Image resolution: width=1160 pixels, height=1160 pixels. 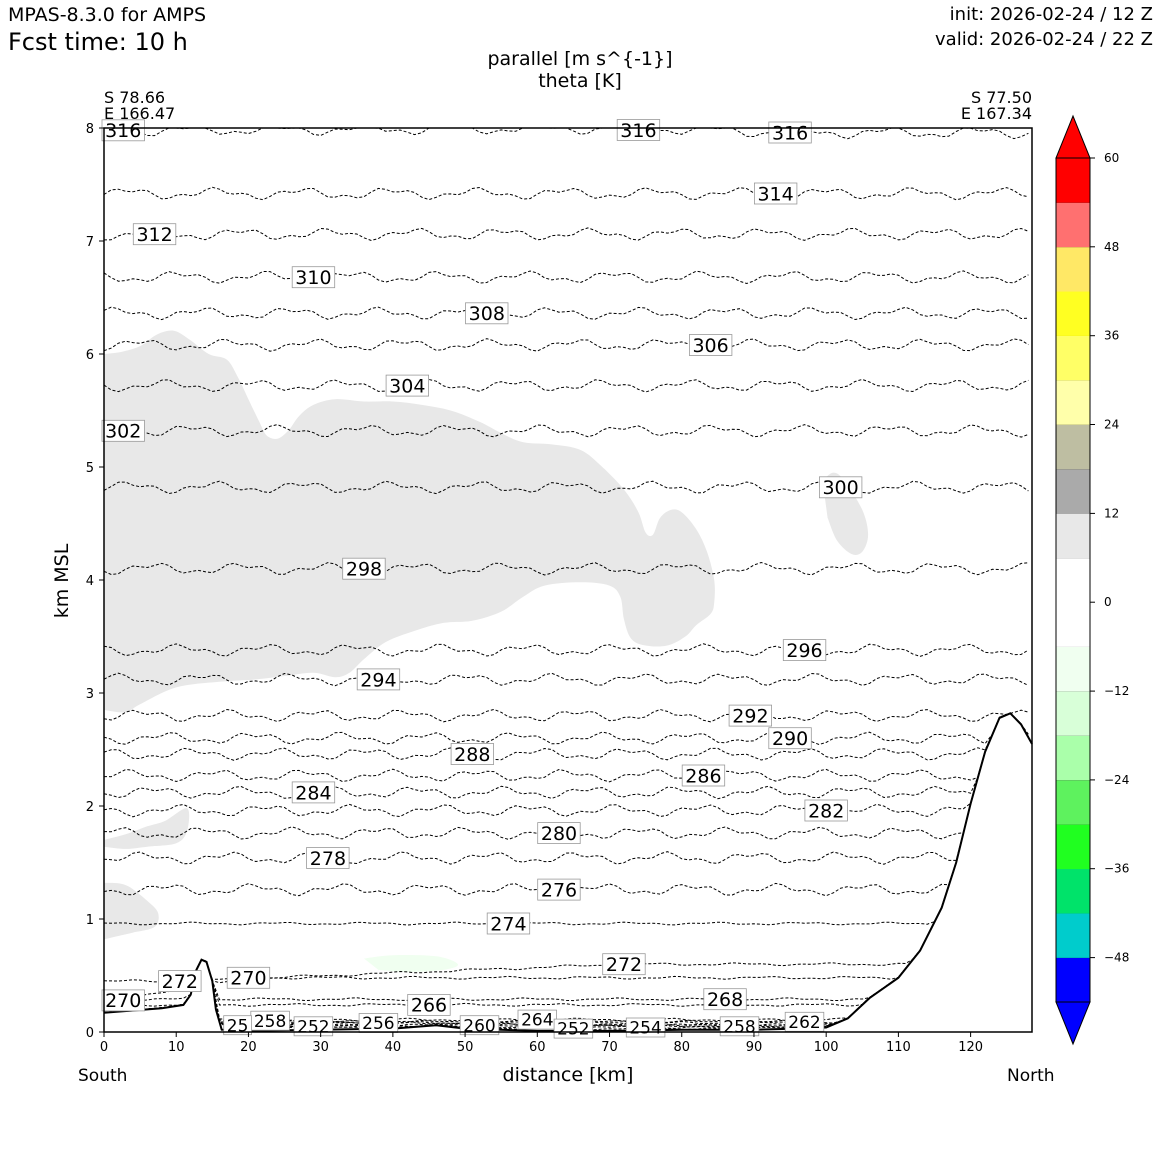 I want to click on theta-label-25: 25, so click(x=237, y=1025).